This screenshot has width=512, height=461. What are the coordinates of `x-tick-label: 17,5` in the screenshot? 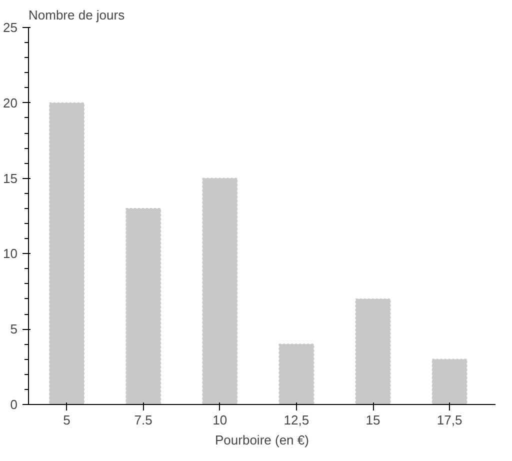 It's located at (449, 420).